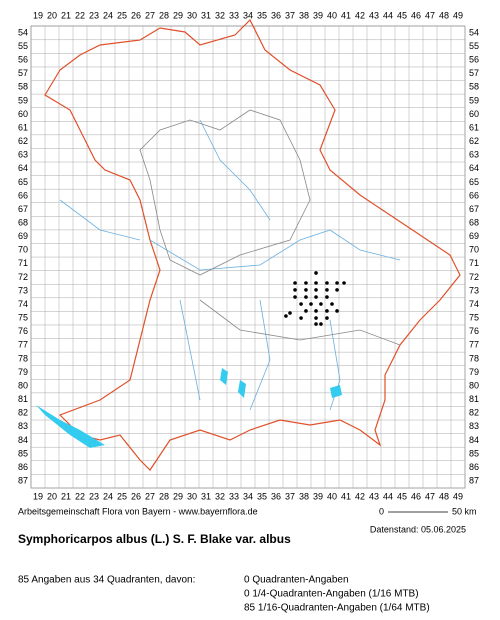 The width and height of the screenshot is (500, 620). What do you see at coordinates (474, 372) in the screenshot?
I see `row-label: 79` at bounding box center [474, 372].